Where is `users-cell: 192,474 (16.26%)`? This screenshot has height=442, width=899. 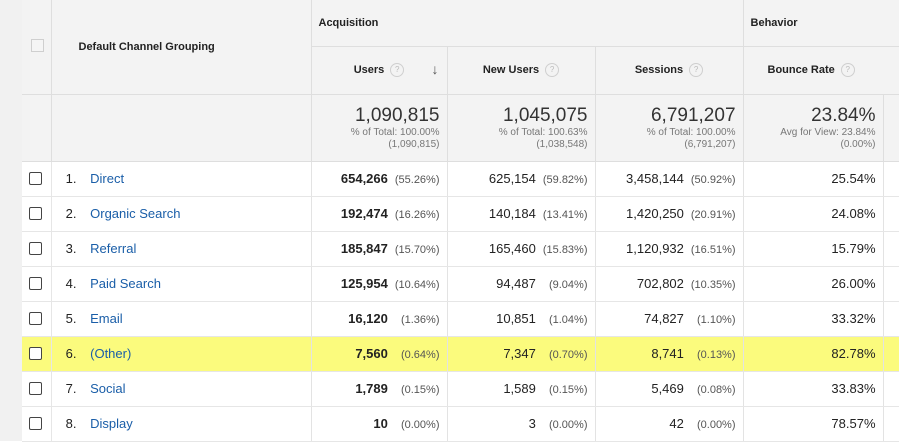 users-cell: 192,474 (16.26%) is located at coordinates (379, 214).